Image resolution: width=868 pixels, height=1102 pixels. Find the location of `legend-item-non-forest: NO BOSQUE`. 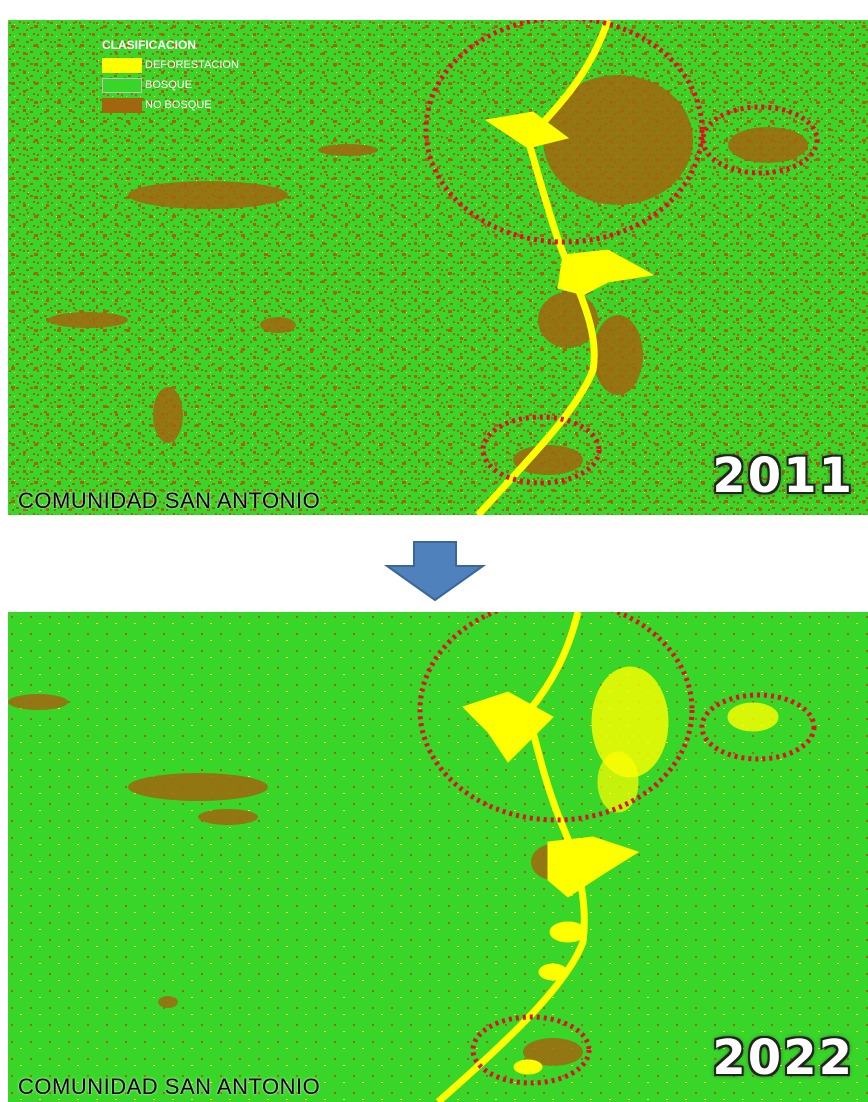

legend-item-non-forest: NO BOSQUE is located at coordinates (170, 105).